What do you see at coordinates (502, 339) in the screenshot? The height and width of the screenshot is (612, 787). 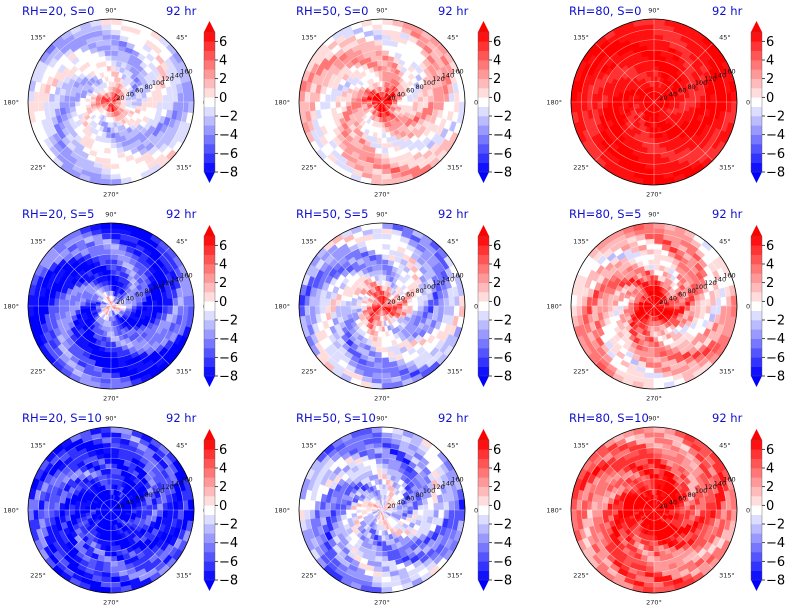 I see `colorbar-tick-label: −4` at bounding box center [502, 339].